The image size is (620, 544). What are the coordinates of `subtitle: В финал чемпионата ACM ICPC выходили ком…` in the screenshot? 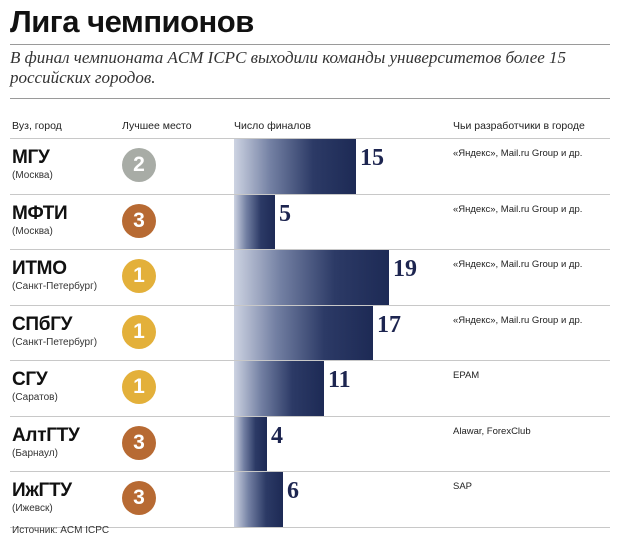 It's located at (288, 67).